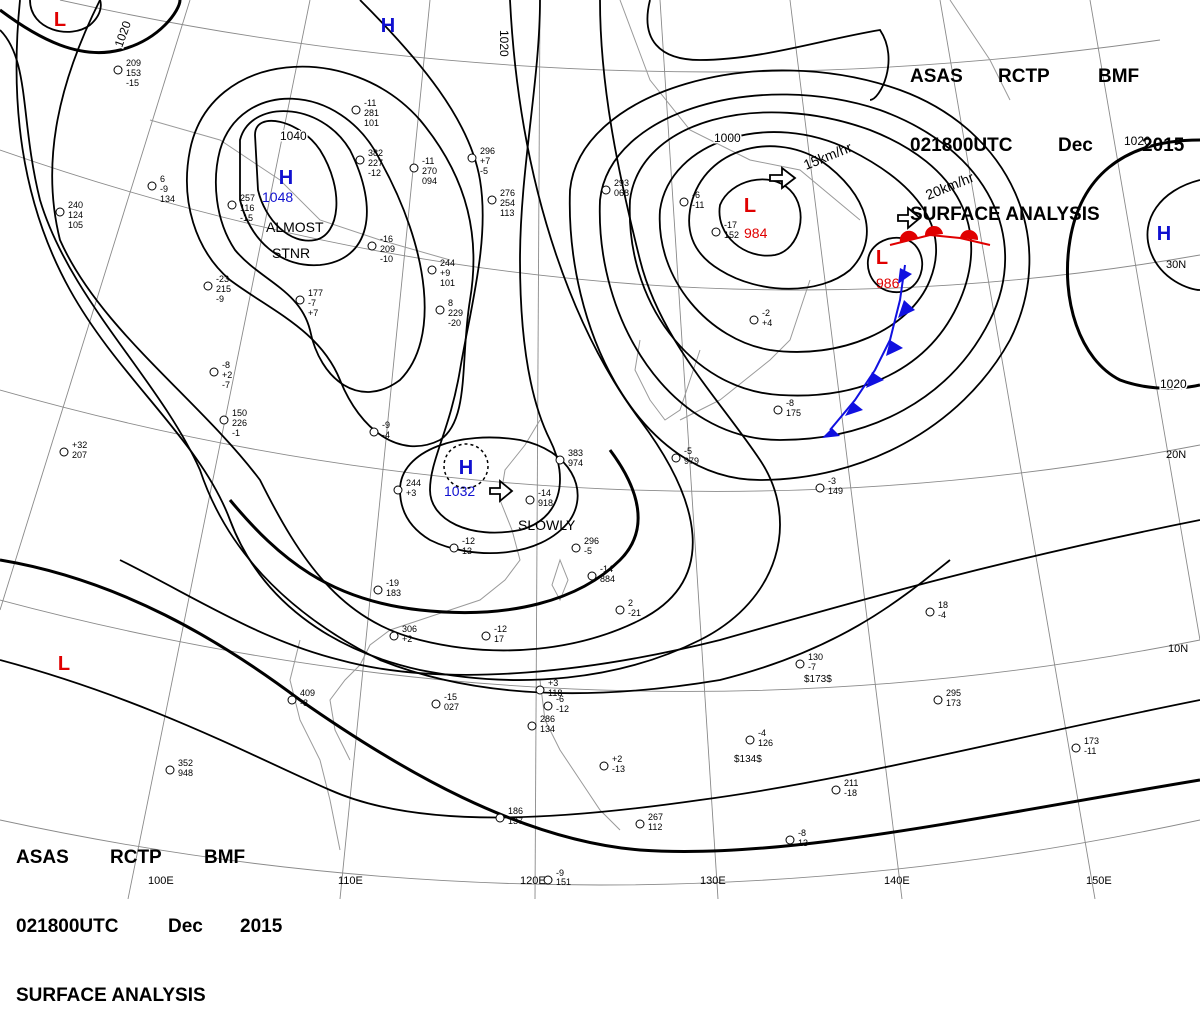 The height and width of the screenshot is (1030, 1200). I want to click on station-value-label: 13, so click(803, 843).